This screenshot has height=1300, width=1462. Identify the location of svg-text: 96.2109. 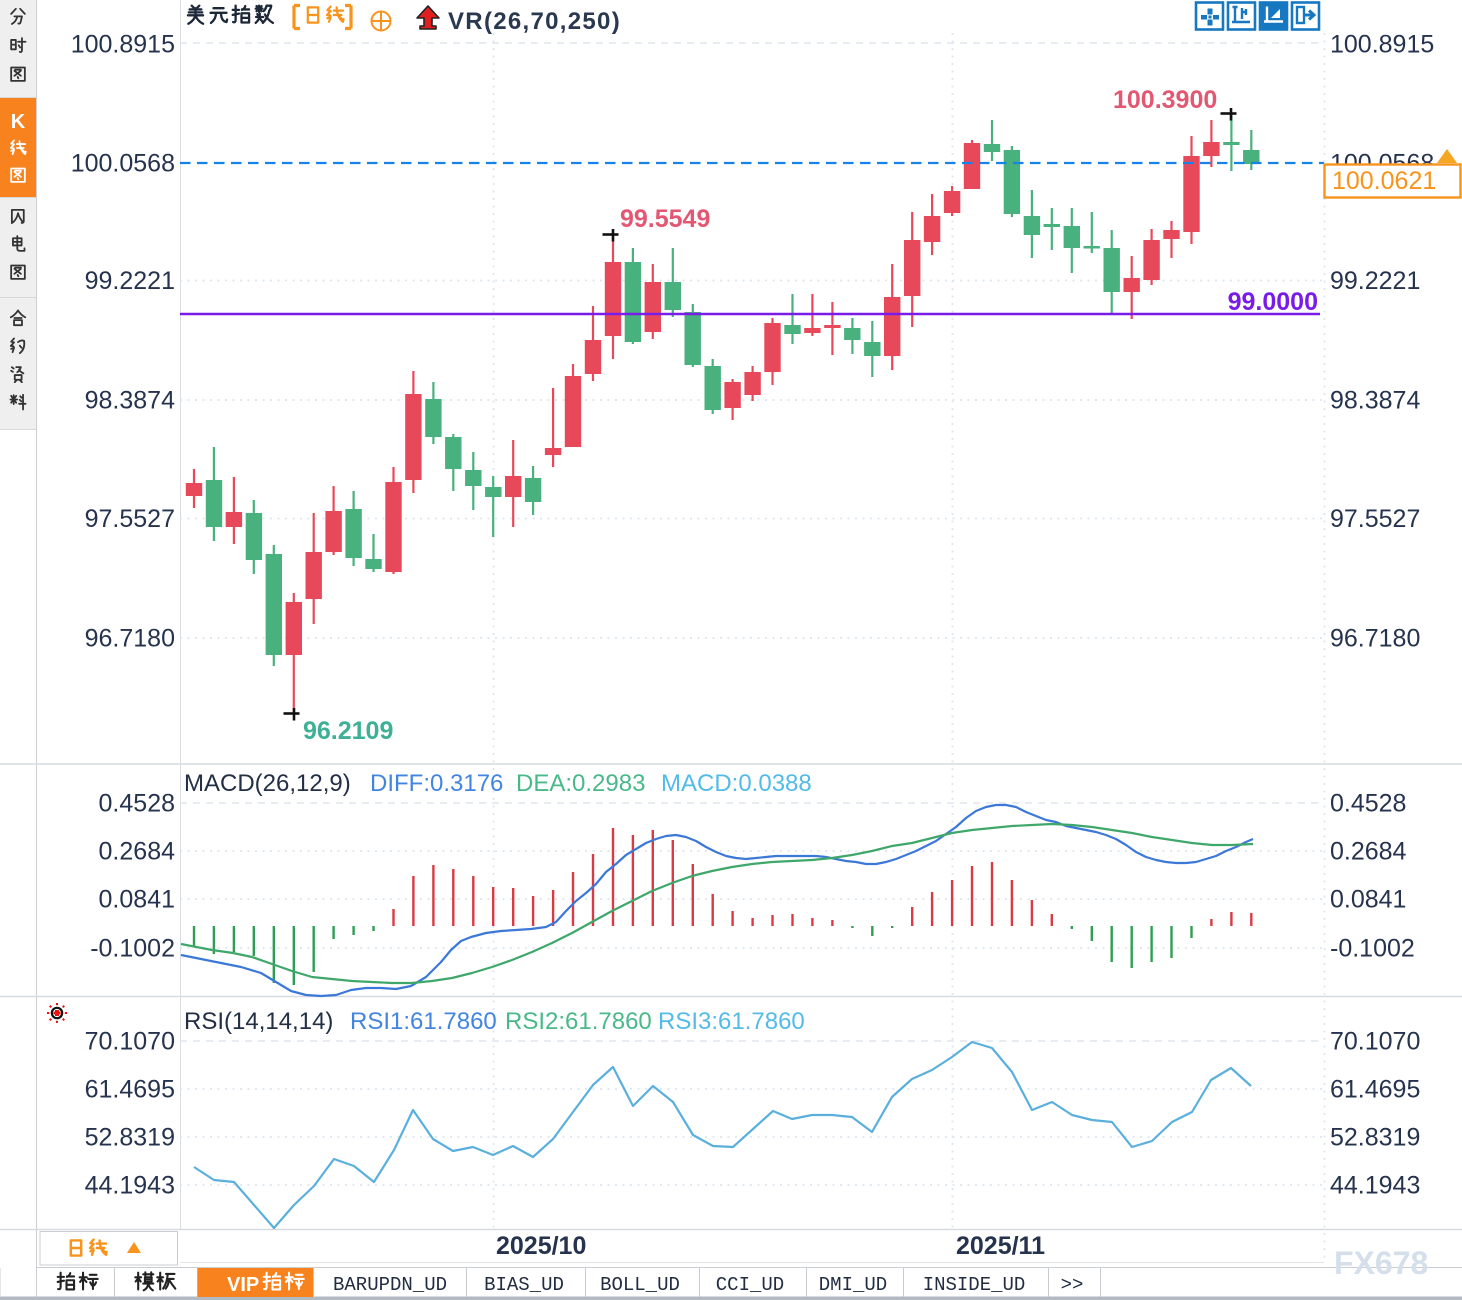
(348, 731).